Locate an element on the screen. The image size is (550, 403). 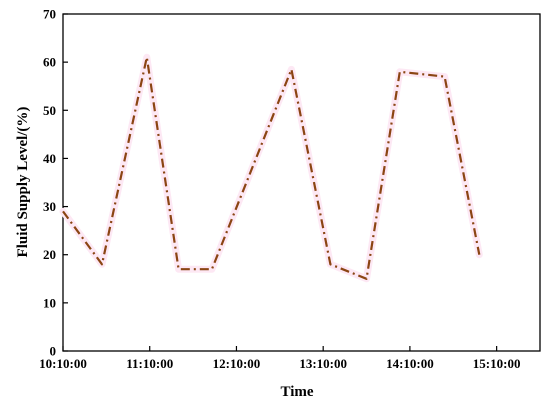
y-tick-label: 20 is located at coordinates (49, 254).